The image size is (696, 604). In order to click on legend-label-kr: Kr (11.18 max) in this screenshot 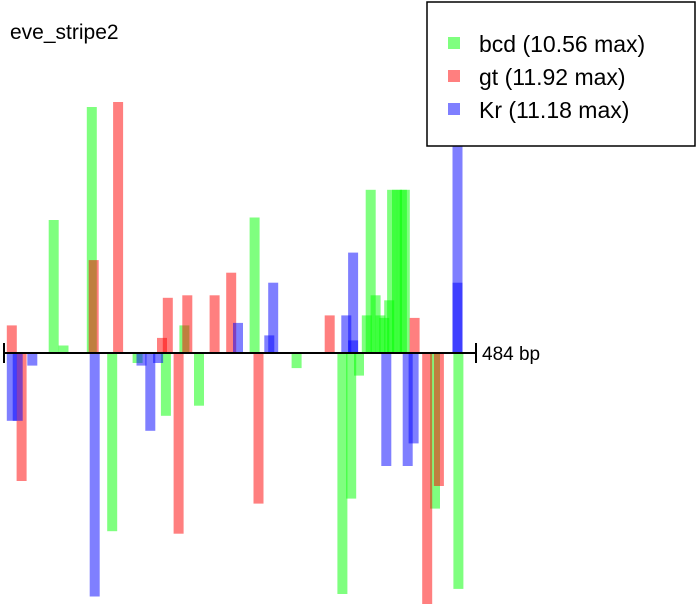, I will do `click(554, 110)`.